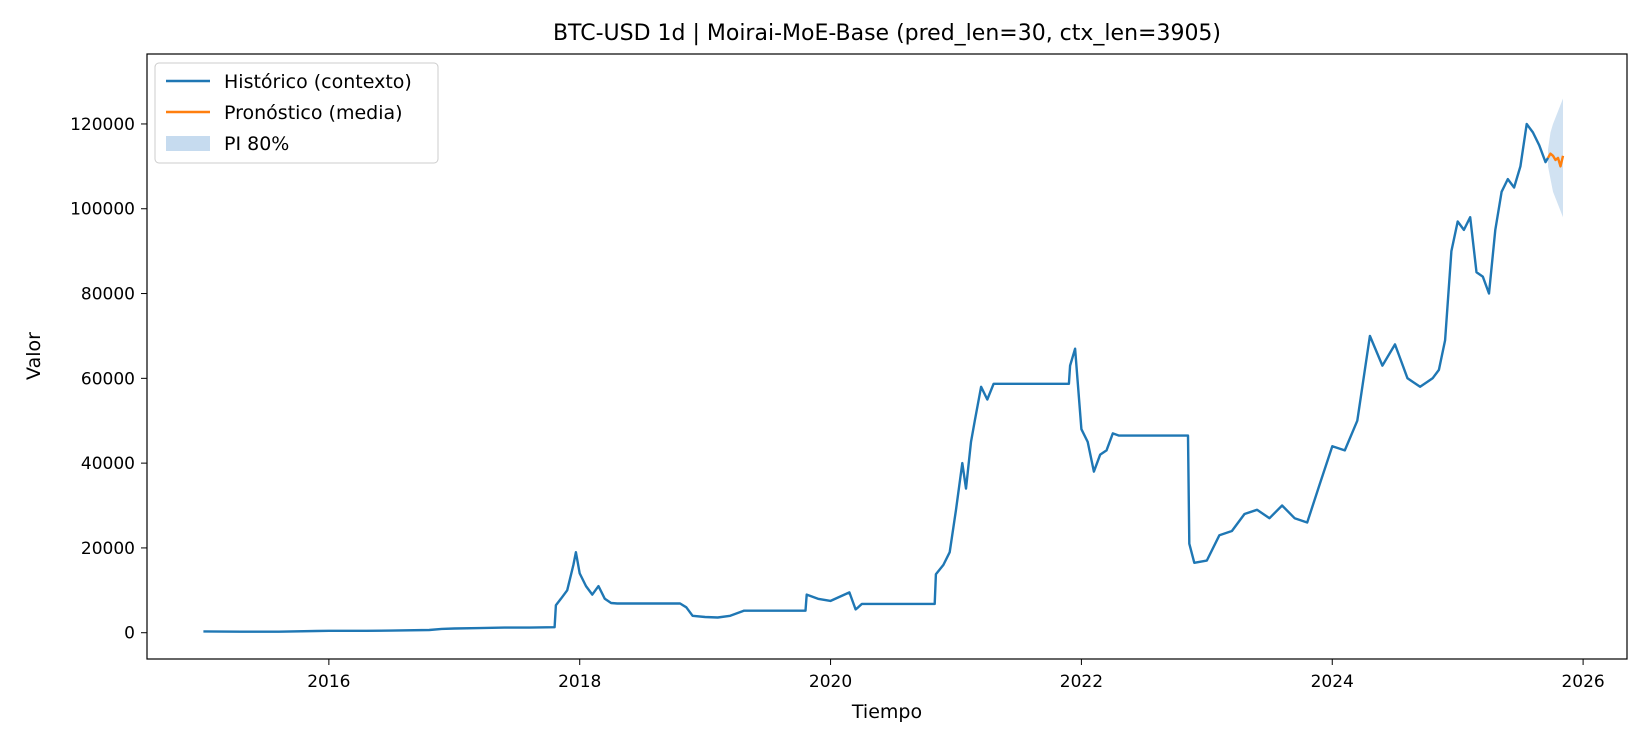 This screenshot has width=1650, height=750. I want to click on y-axis: 0 20000 40000 60000 80000 100000 120000, so click(108, 379).